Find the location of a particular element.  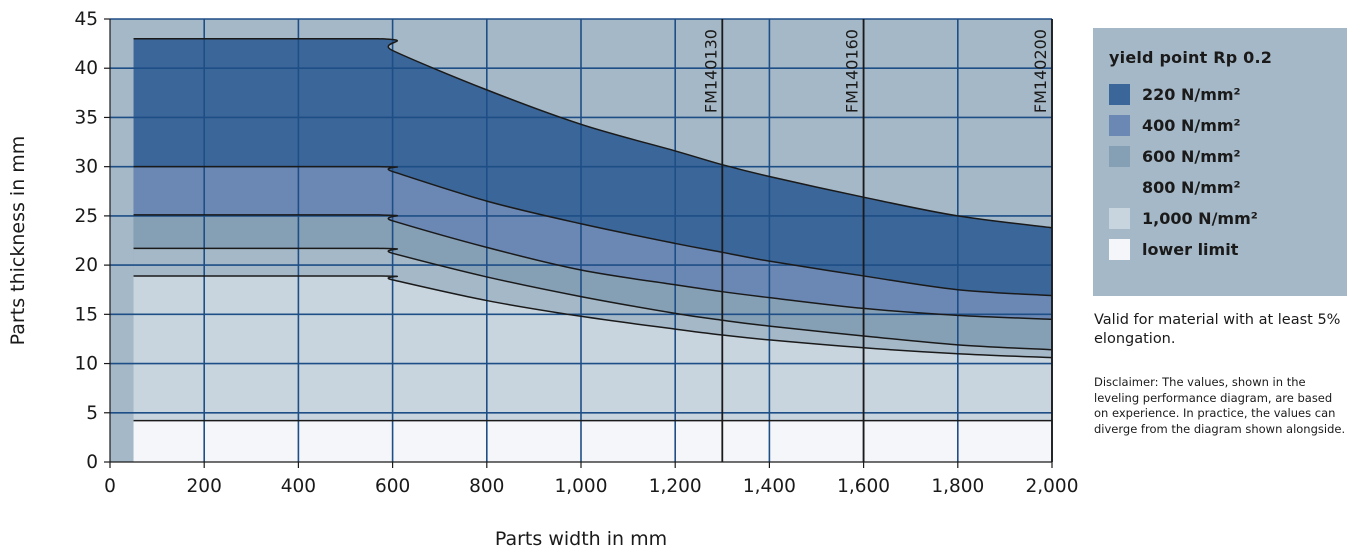

legend-item-1: 400 N/mm² is located at coordinates (1228, 125).